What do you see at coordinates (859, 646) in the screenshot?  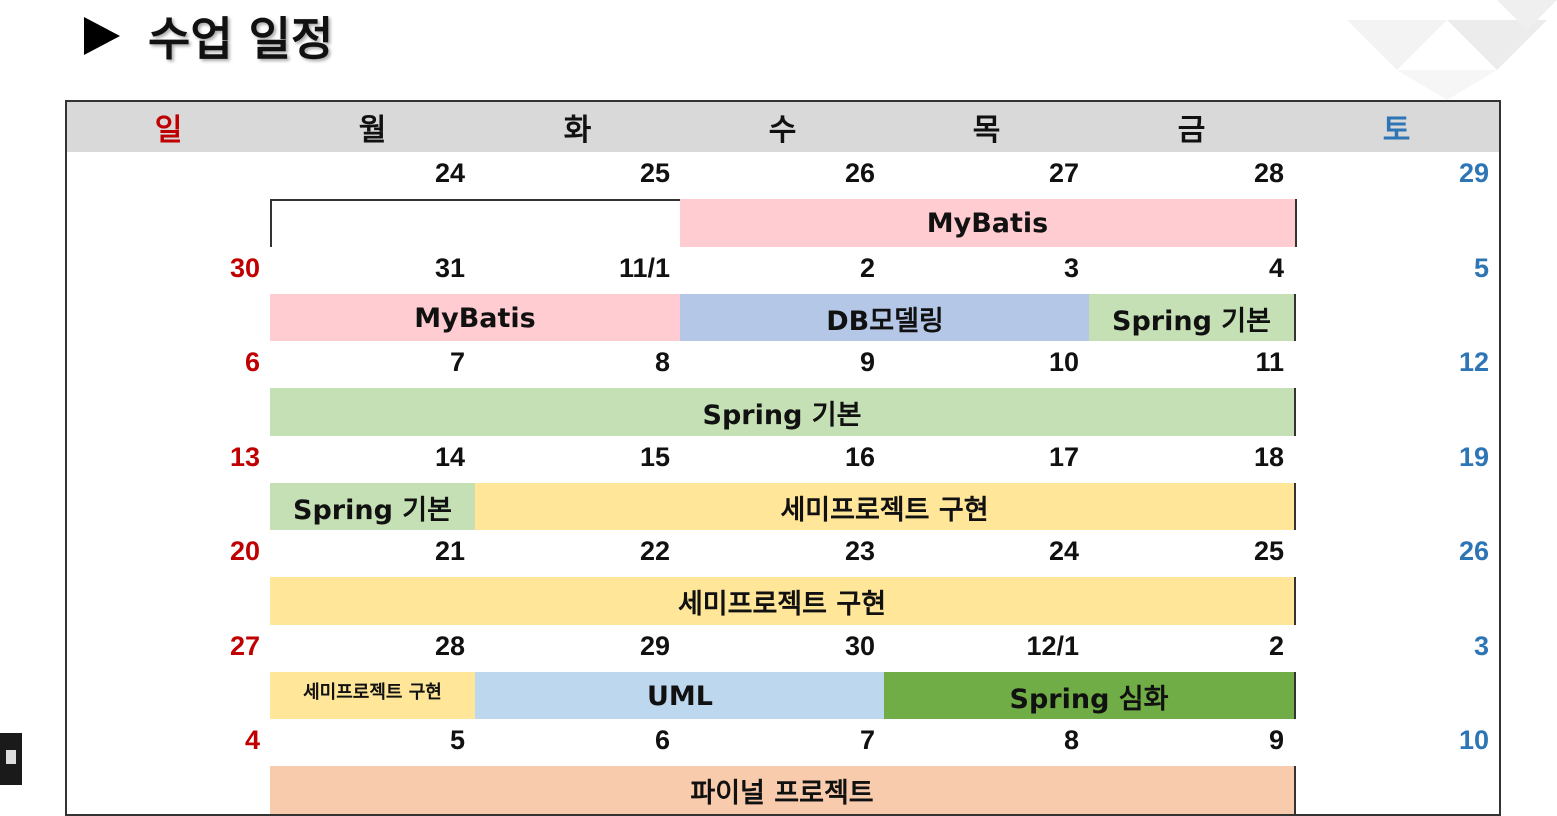 I see `day-number: 30` at bounding box center [859, 646].